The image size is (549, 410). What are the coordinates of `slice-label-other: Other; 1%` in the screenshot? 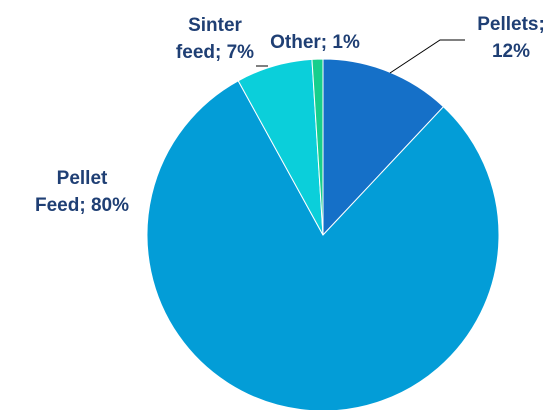 It's located at (315, 42).